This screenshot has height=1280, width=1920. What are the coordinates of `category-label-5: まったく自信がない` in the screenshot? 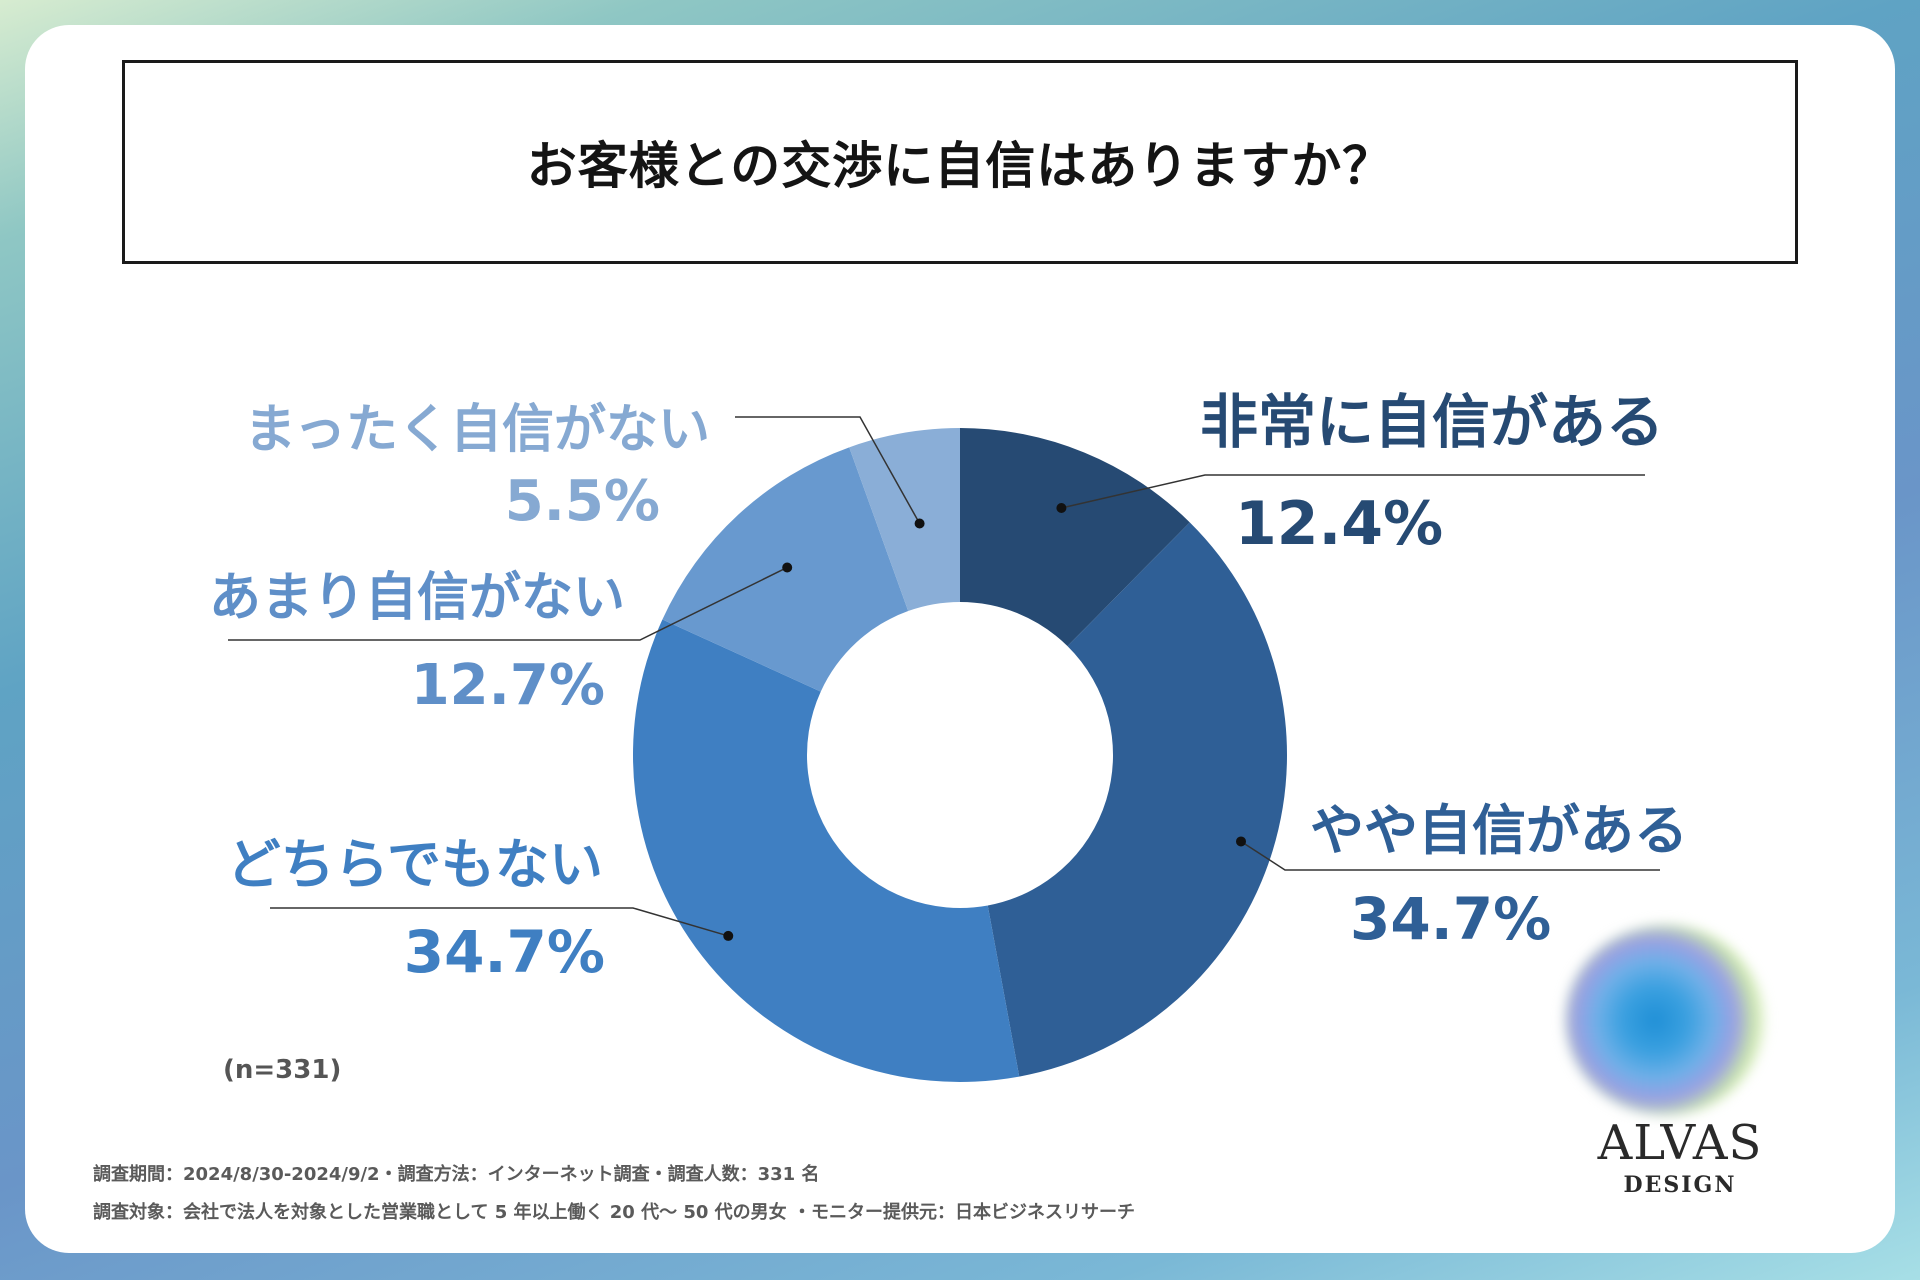 It's located at (477, 430).